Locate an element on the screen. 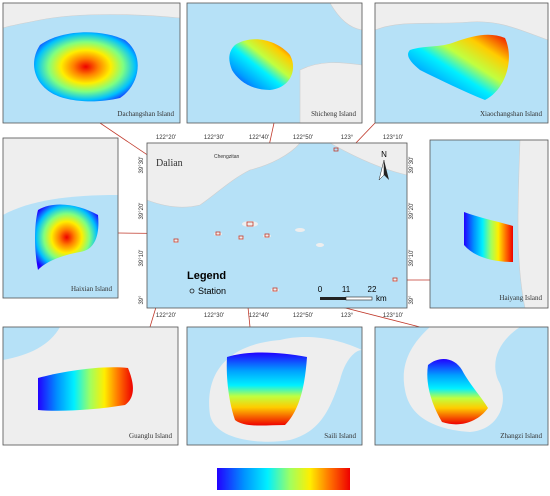 The image size is (550, 496). panel-label: Xiaochangshan Island is located at coordinates (511, 114).